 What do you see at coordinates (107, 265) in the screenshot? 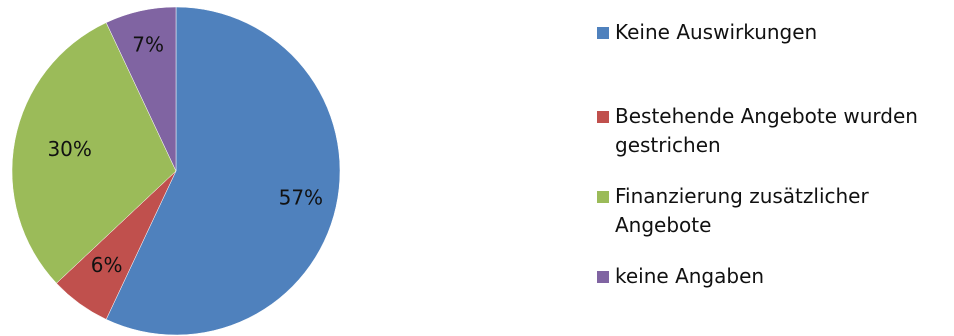
I see `data-label-bestehende-angebote: 6%` at bounding box center [107, 265].